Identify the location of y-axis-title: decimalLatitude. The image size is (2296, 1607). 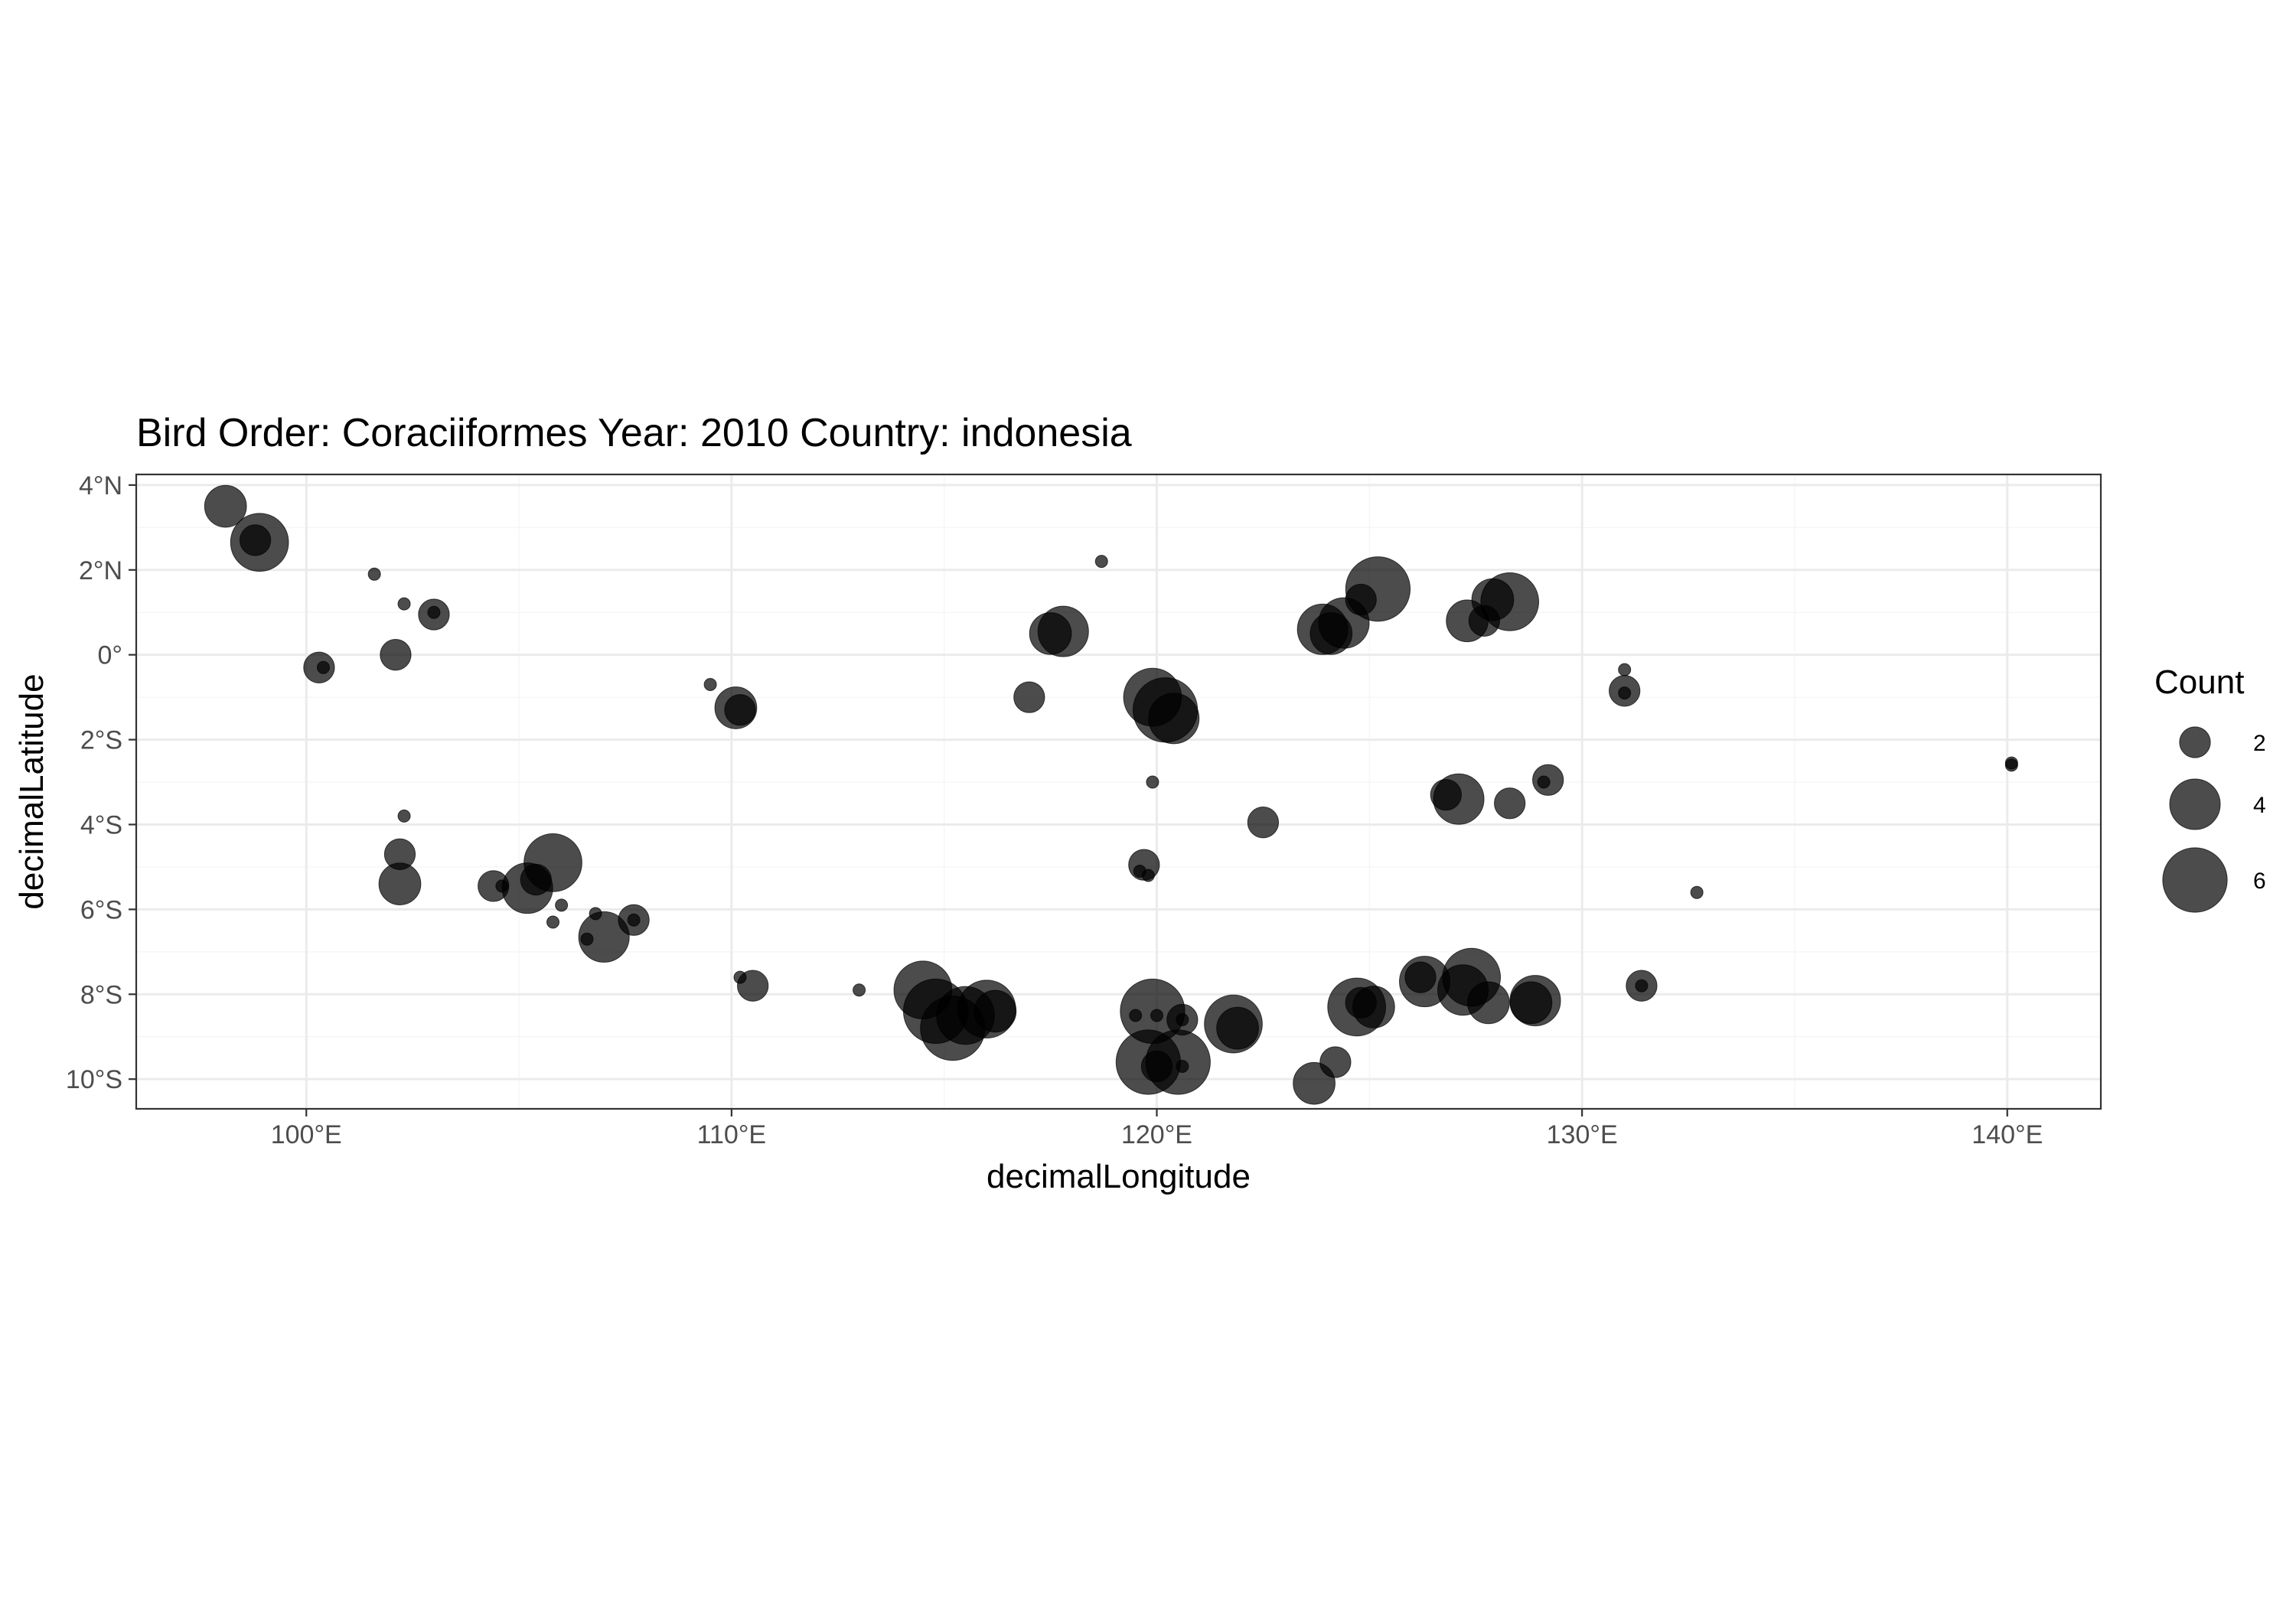
(32, 791).